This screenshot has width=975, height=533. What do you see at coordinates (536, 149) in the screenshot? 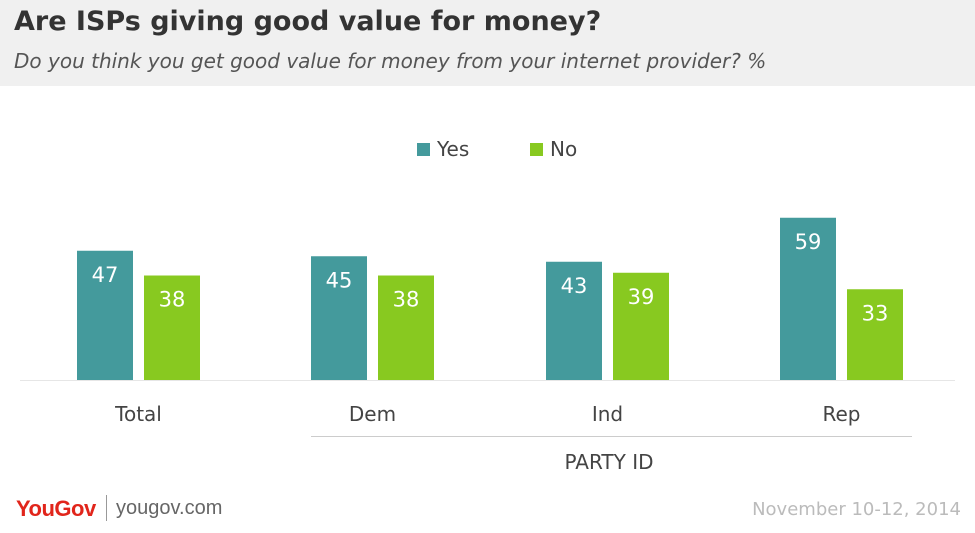
I see `legend-swatch-no` at bounding box center [536, 149].